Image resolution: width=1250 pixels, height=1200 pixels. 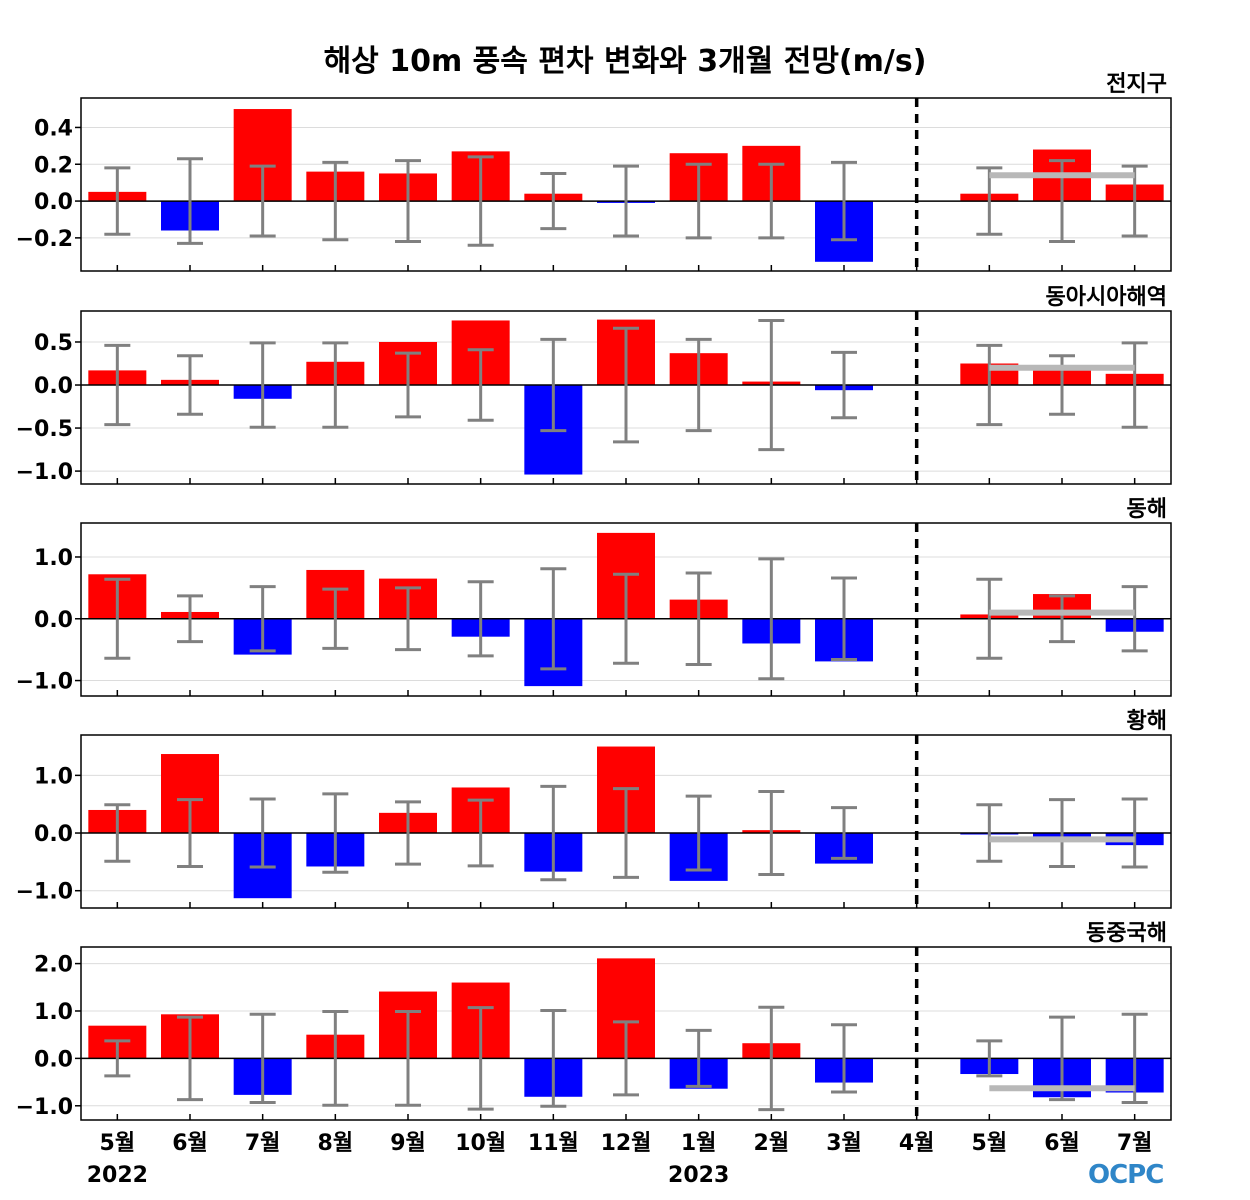 What do you see at coordinates (626, 1143) in the screenshot?
I see `x-tick-label: 12월` at bounding box center [626, 1143].